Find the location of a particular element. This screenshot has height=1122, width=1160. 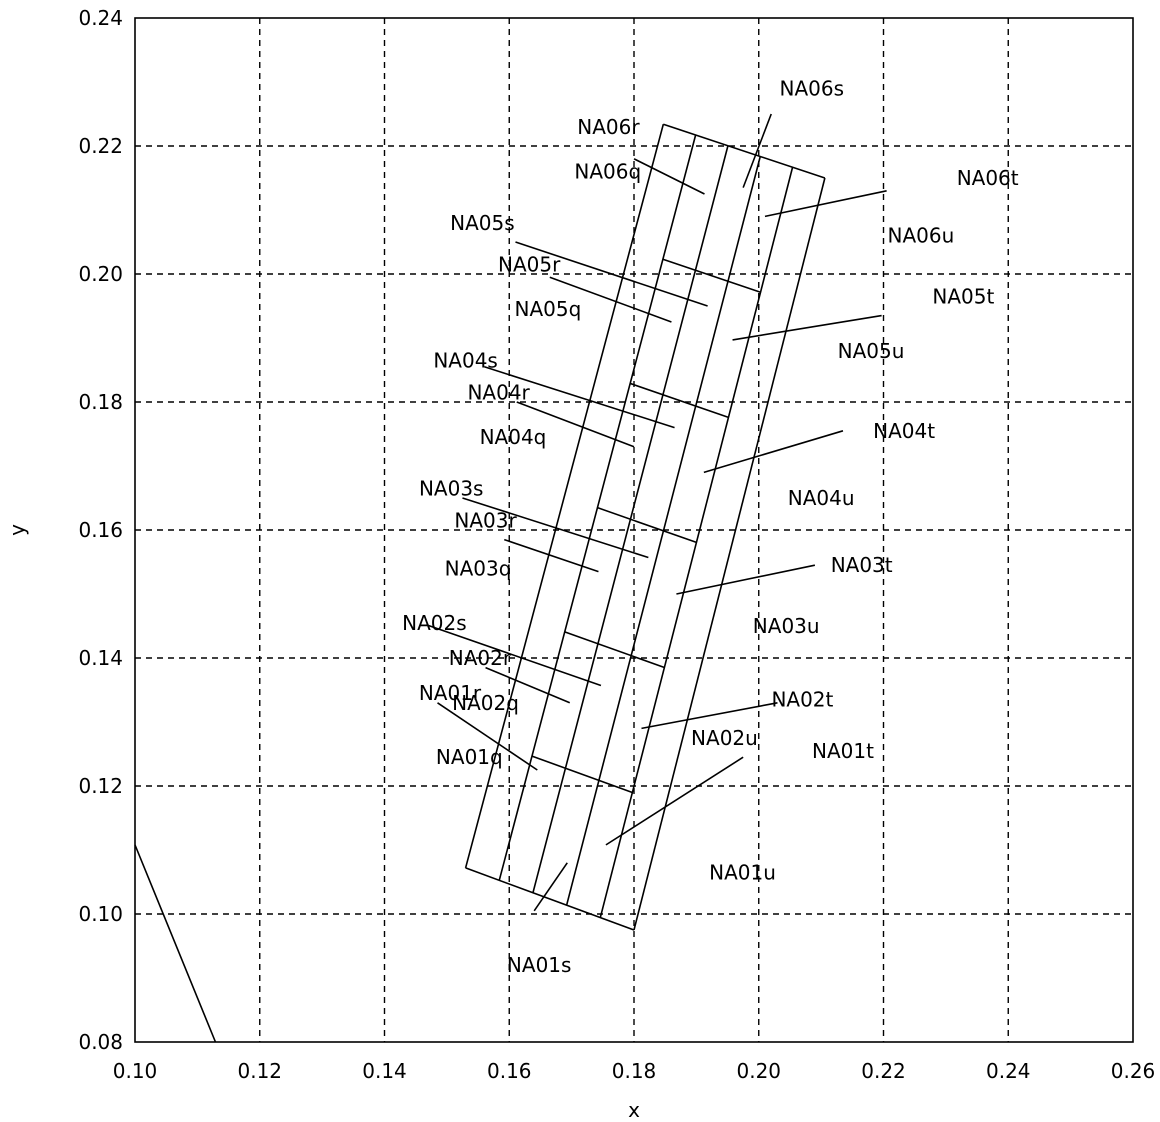

x-tick-label: 0.22 is located at coordinates (883, 1071).